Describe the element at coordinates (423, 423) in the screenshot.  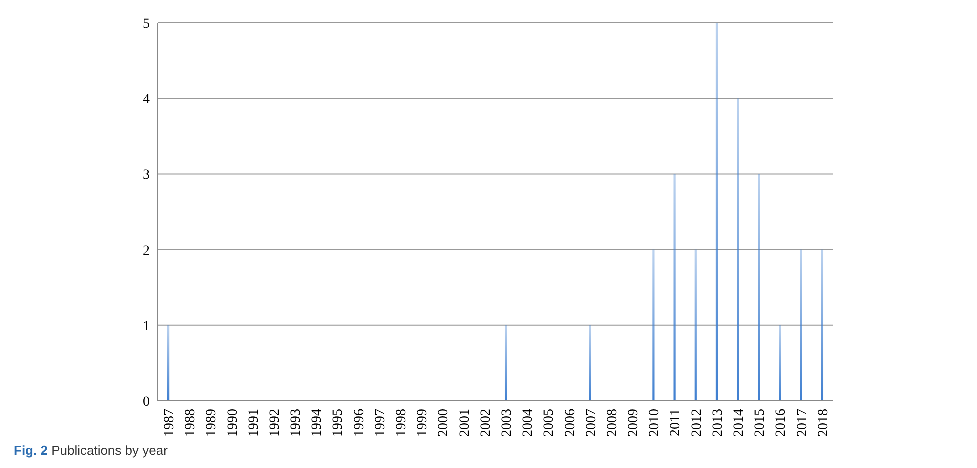
I see `x-tick-label: 1999` at that location.